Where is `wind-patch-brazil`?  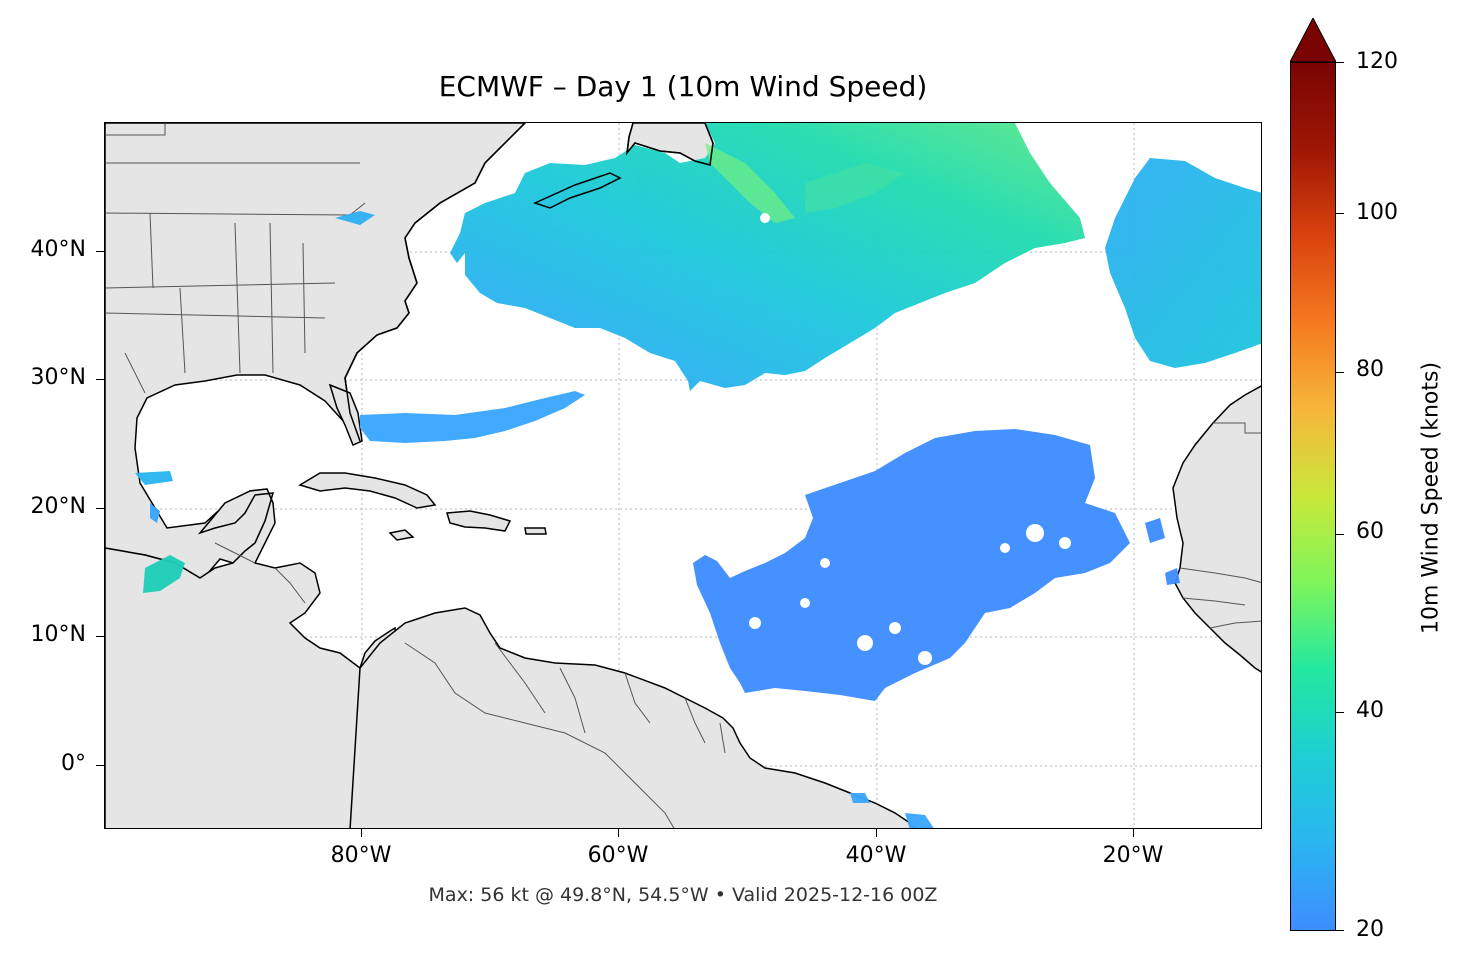
wind-patch-brazil is located at coordinates (860, 798).